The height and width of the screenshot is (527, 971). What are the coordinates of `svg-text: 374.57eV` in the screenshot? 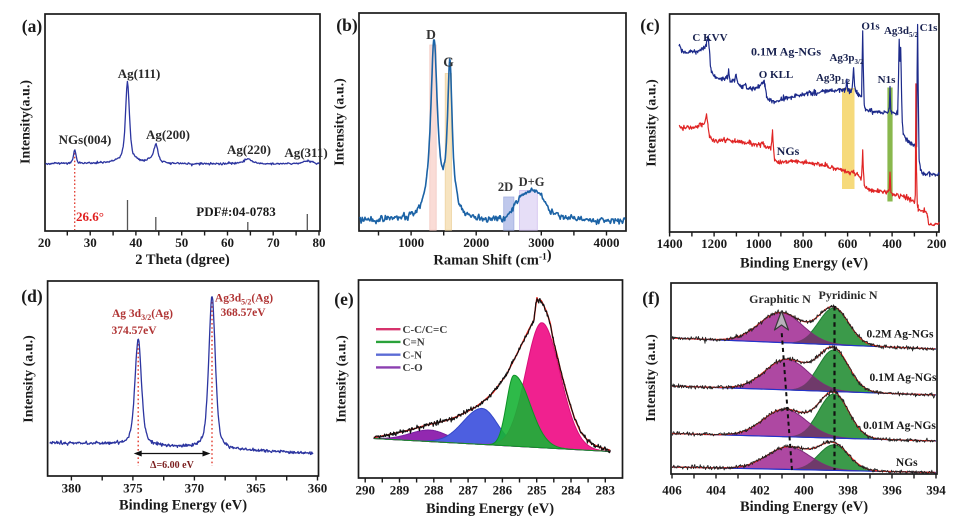 It's located at (134, 331).